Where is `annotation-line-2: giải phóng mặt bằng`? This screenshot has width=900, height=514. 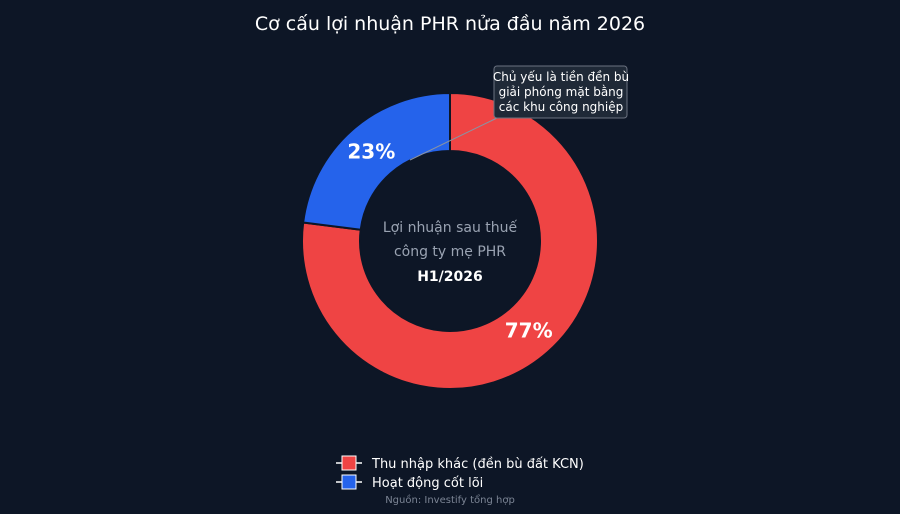
annotation-line-2: giải phóng mặt bằng is located at coordinates (561, 92).